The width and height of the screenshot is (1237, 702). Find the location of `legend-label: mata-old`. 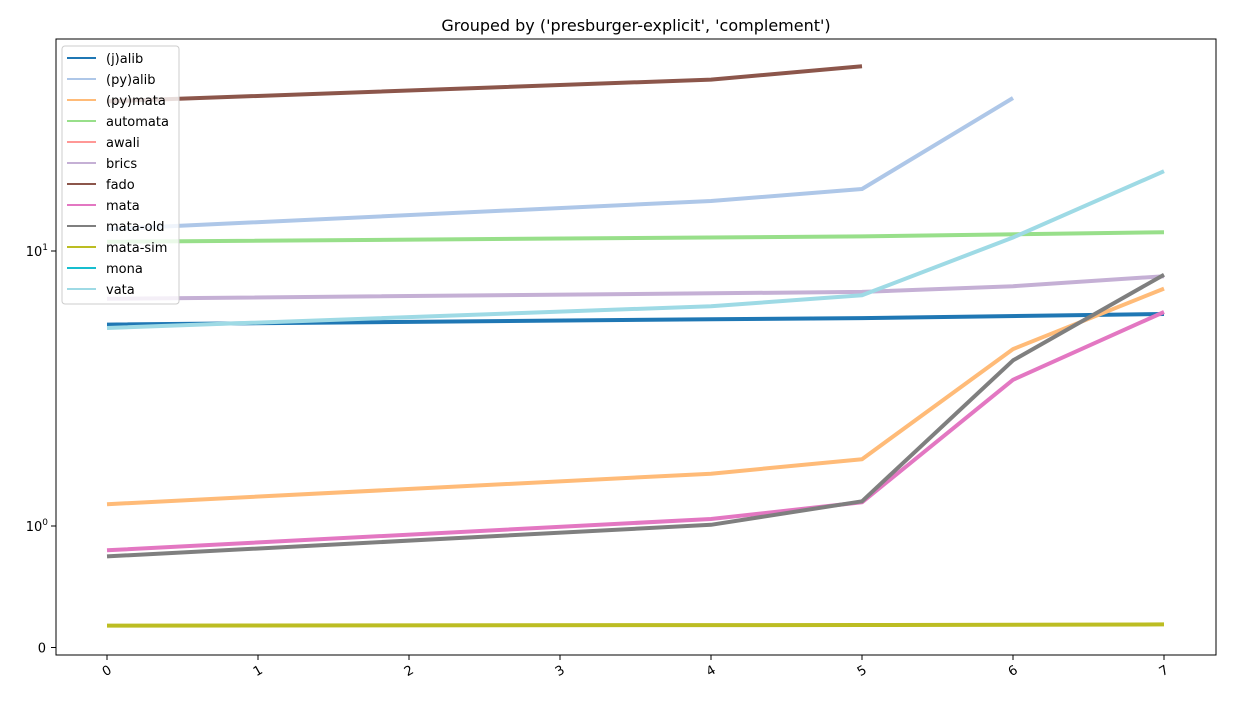

legend-label: mata-old is located at coordinates (135, 227).